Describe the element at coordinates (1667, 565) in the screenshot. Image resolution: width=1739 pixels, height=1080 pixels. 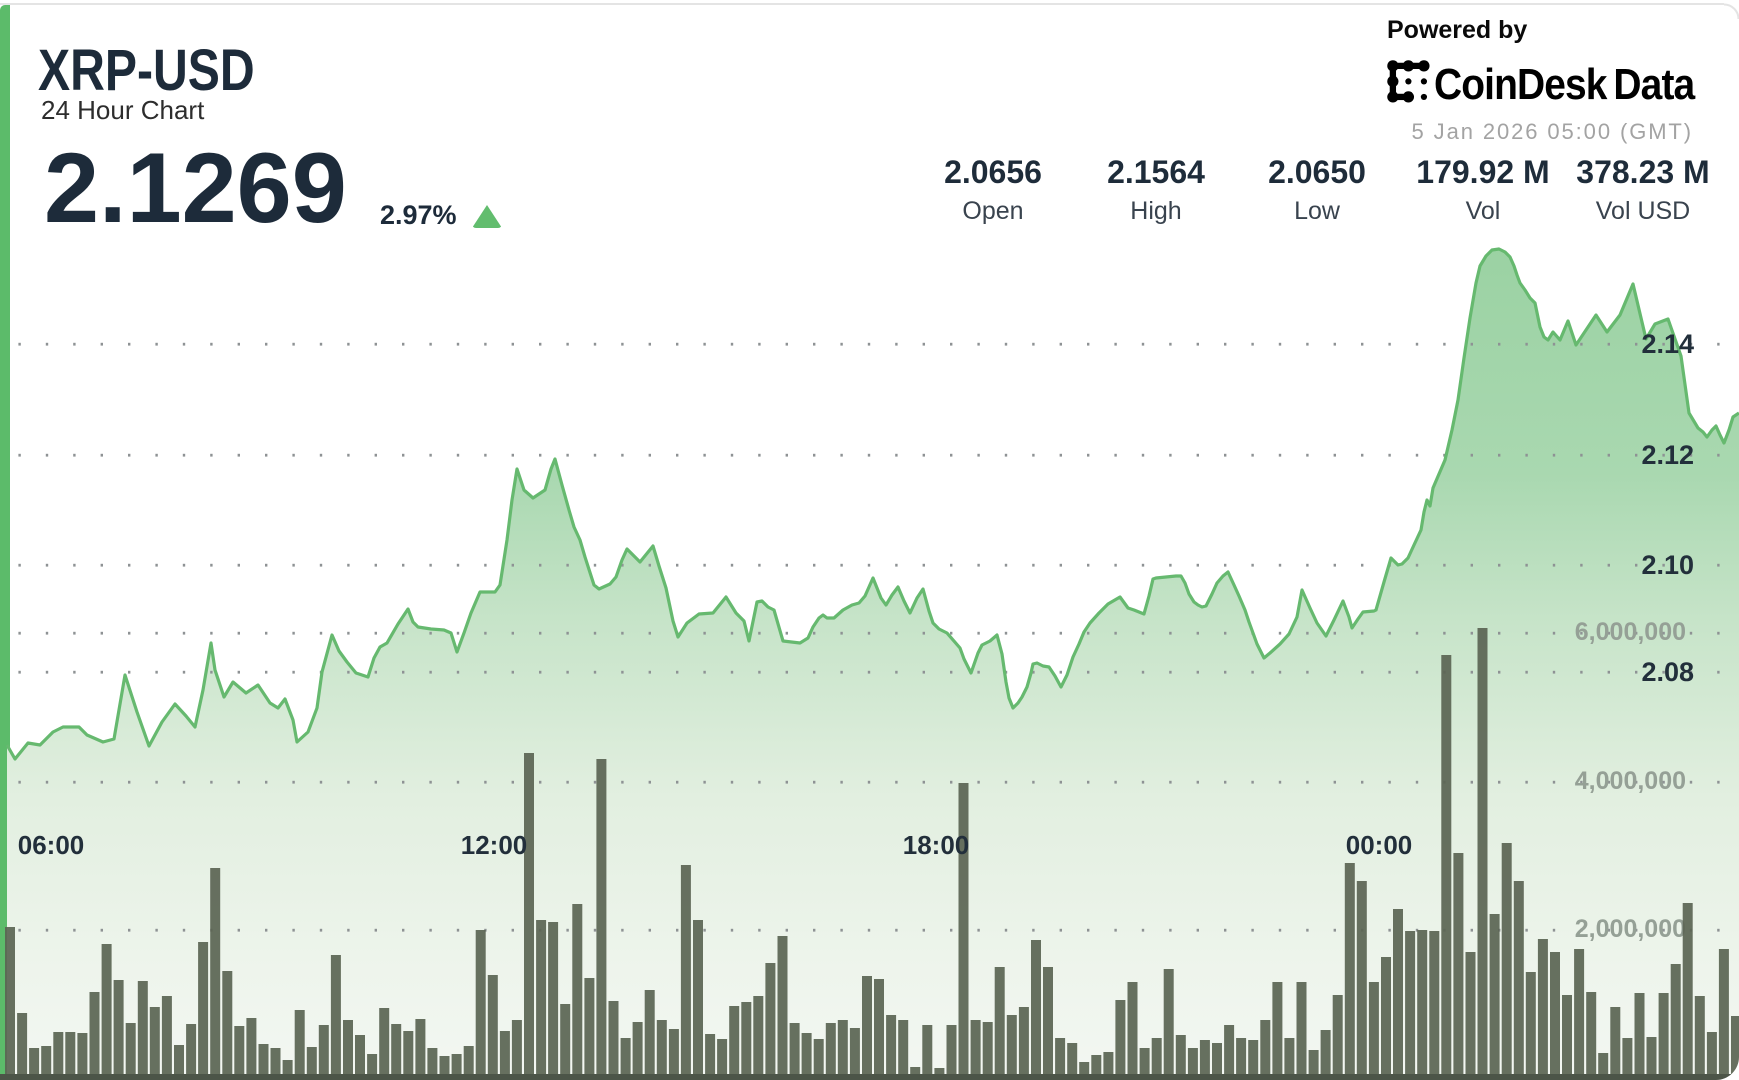
I see `svg-text: 2.10` at that location.